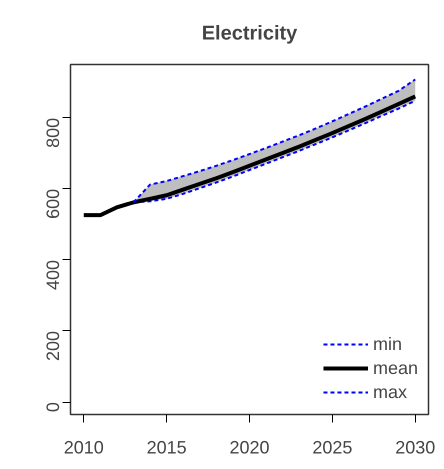 This screenshot has width=444, height=469. Describe the element at coordinates (53, 275) in the screenshot. I see `y-tick-label: 400` at that location.